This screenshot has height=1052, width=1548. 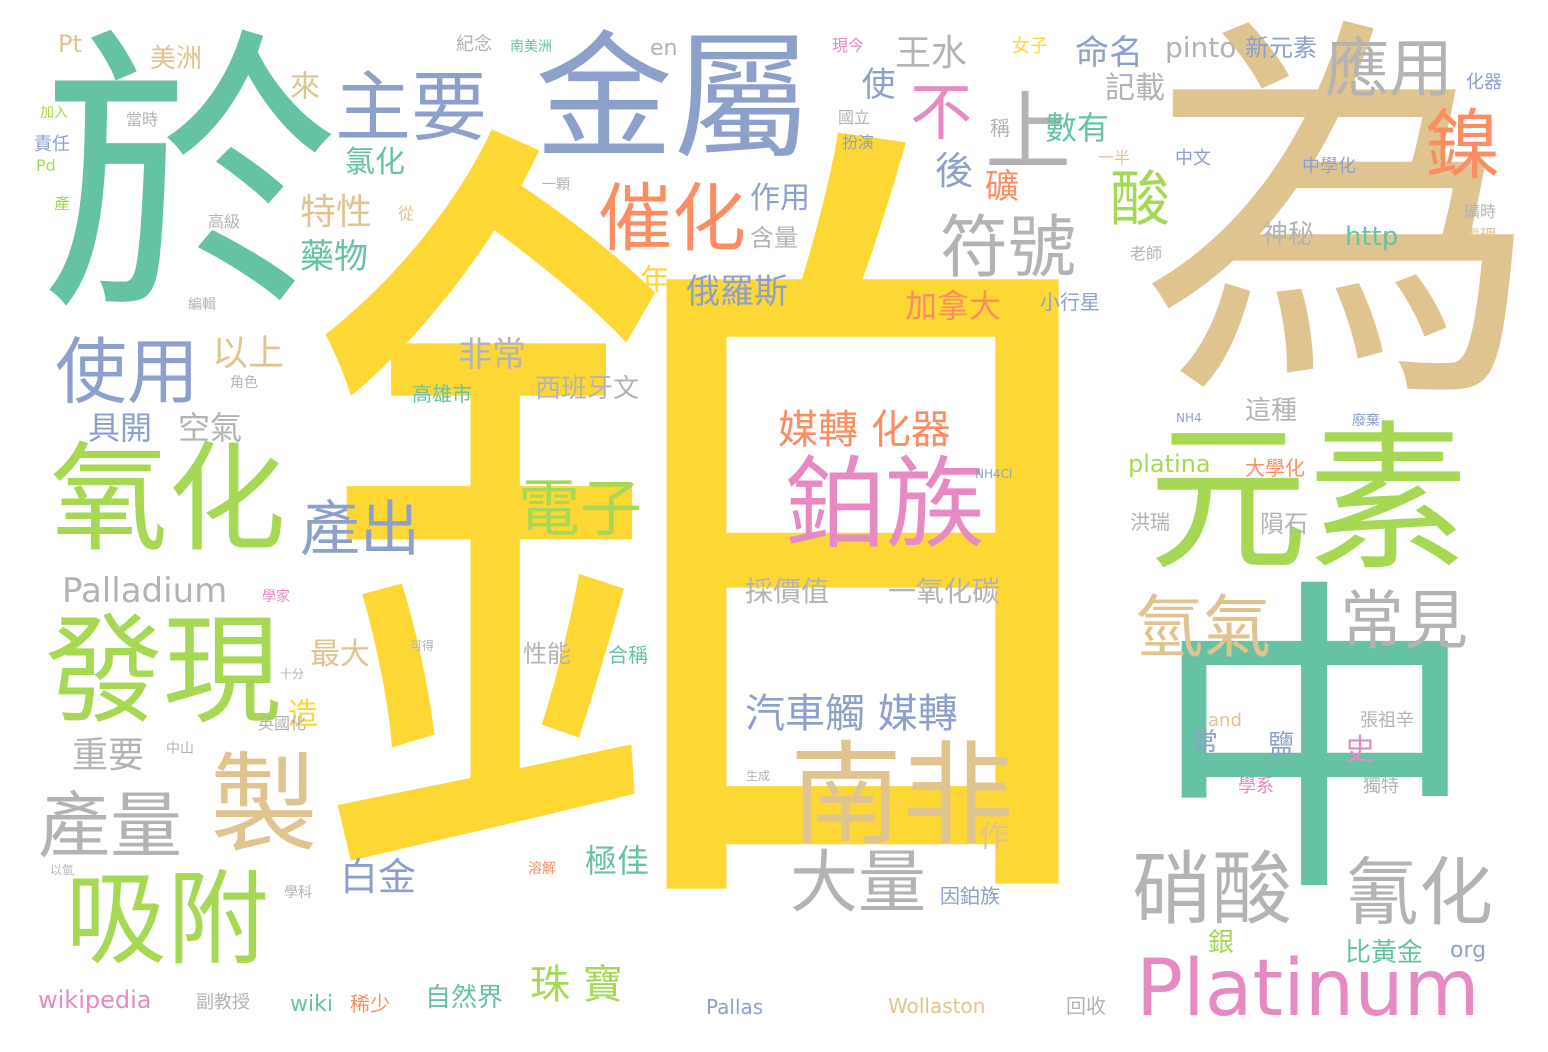 What do you see at coordinates (1193, 158) in the screenshot?
I see `word-zhongwen: 中文` at bounding box center [1193, 158].